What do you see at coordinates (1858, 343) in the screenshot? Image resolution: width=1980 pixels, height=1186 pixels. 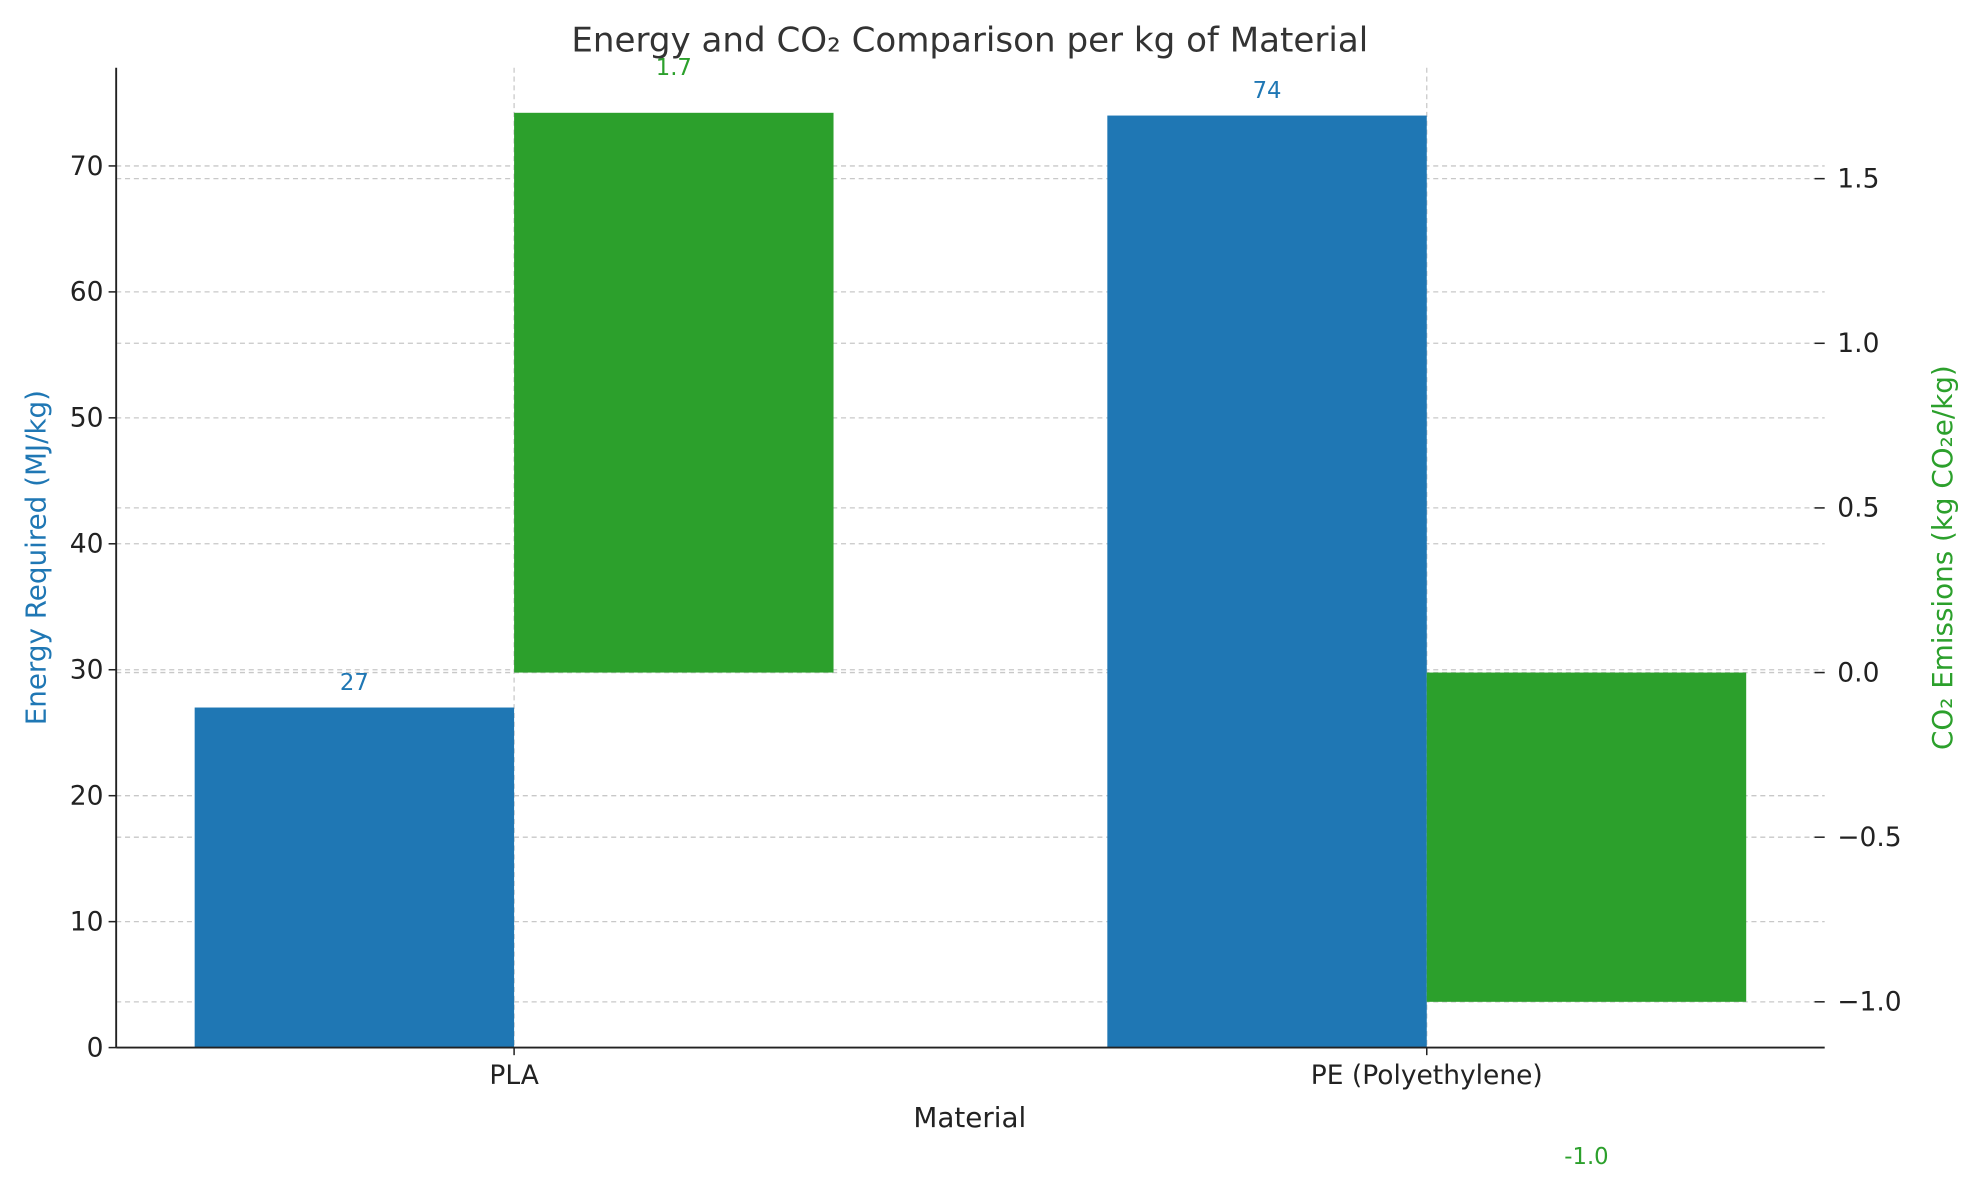 I see `y-right-tick-label: 1.0` at bounding box center [1858, 343].